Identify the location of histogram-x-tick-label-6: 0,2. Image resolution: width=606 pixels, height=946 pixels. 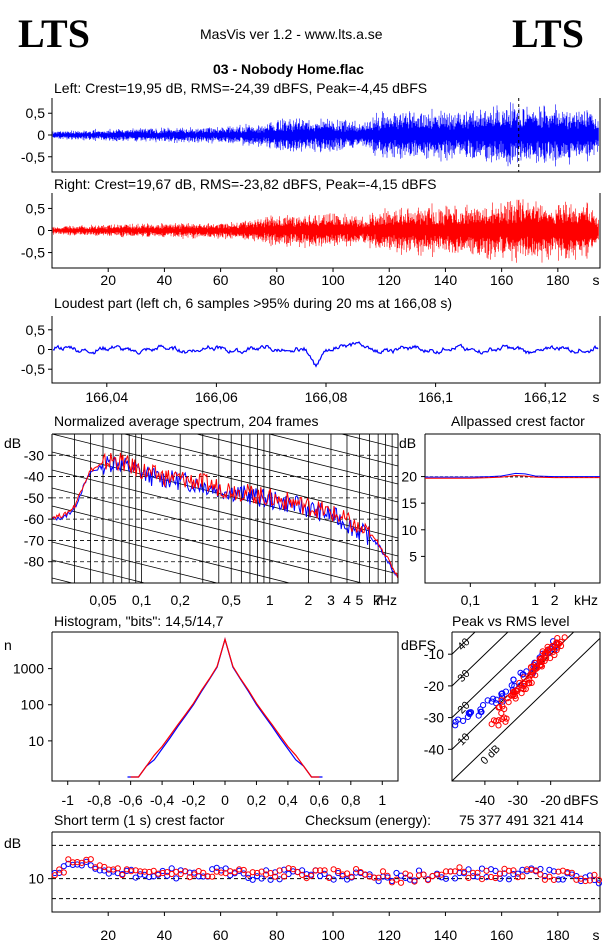
(257, 800).